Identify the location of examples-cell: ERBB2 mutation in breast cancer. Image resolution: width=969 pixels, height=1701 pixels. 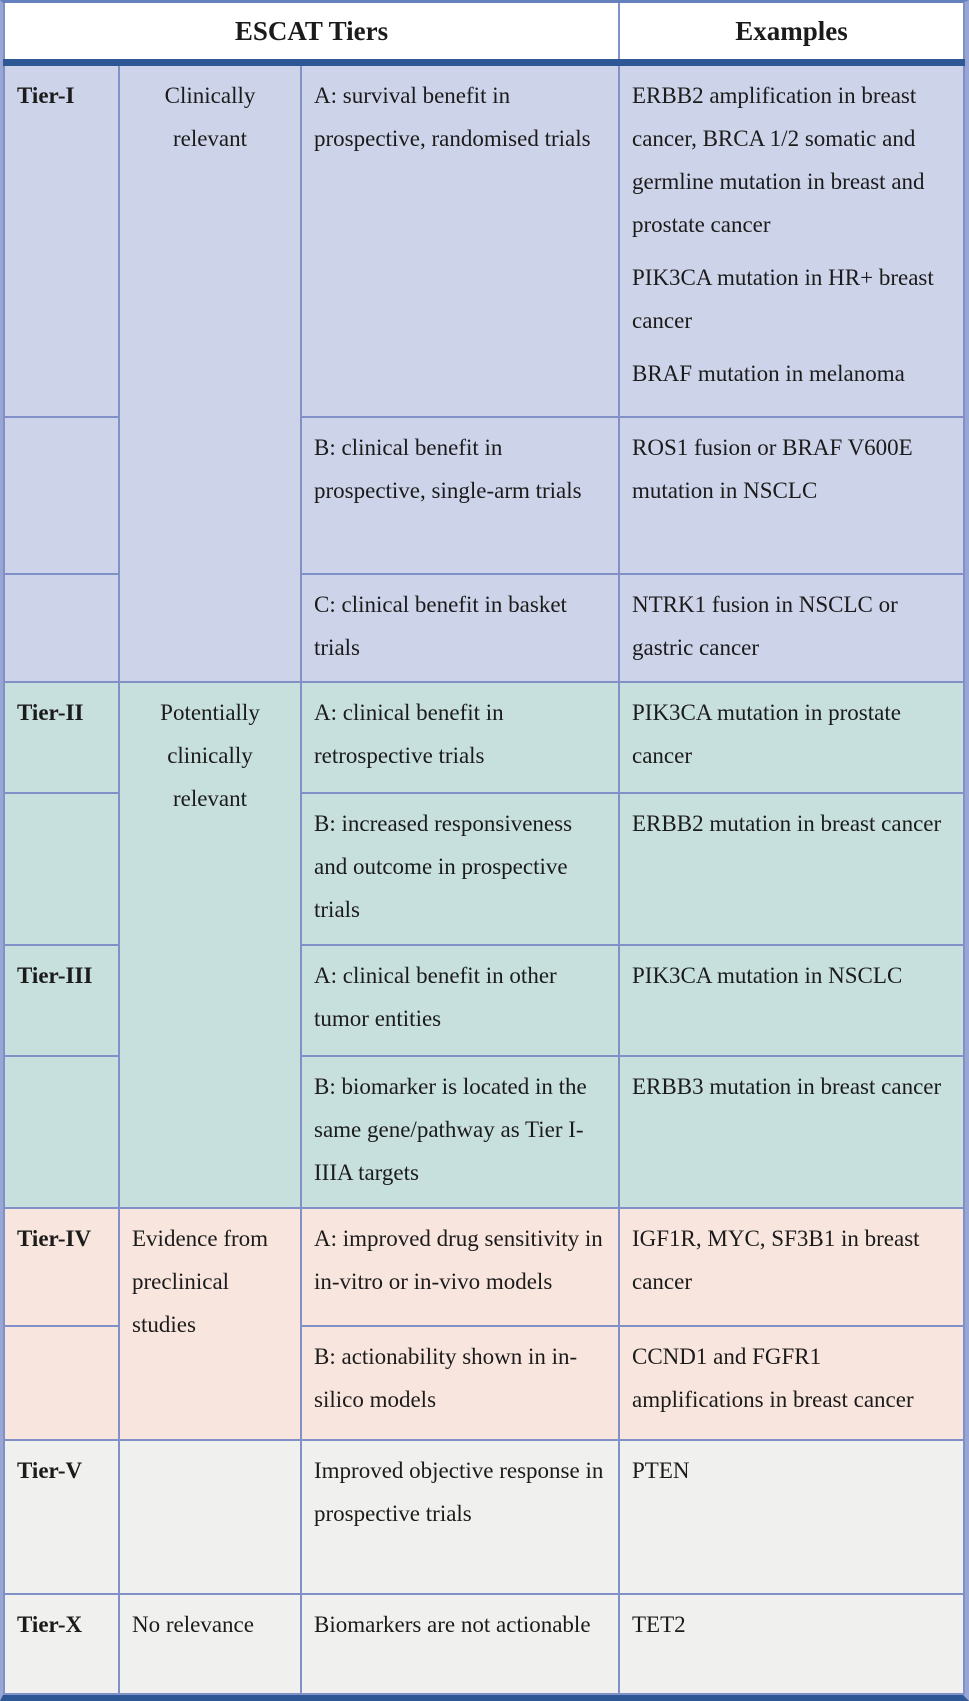
(791, 869).